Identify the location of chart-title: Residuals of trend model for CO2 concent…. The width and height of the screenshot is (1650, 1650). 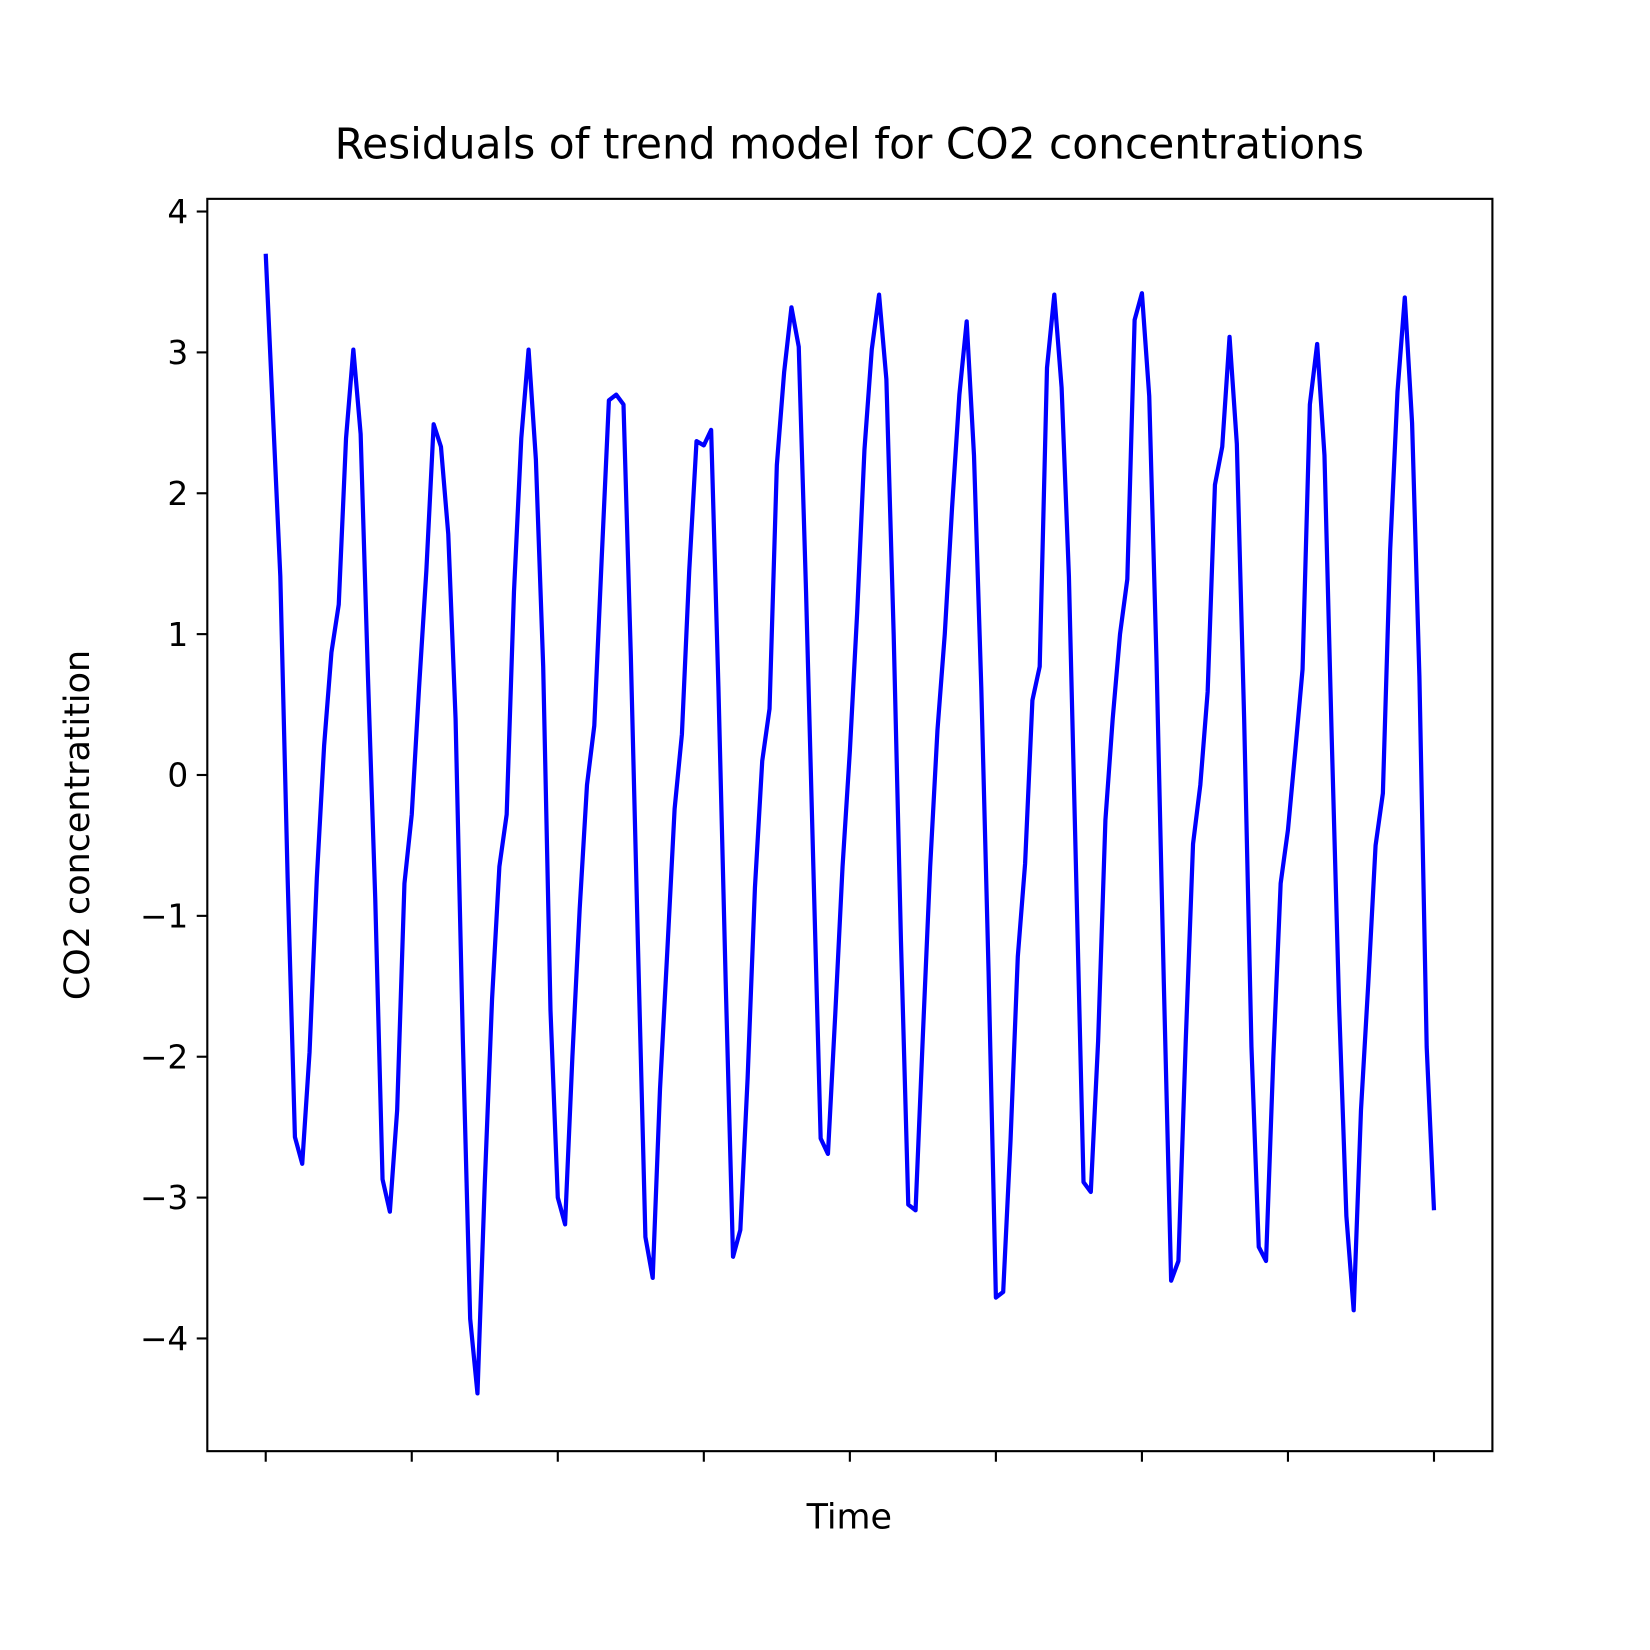
(849, 144).